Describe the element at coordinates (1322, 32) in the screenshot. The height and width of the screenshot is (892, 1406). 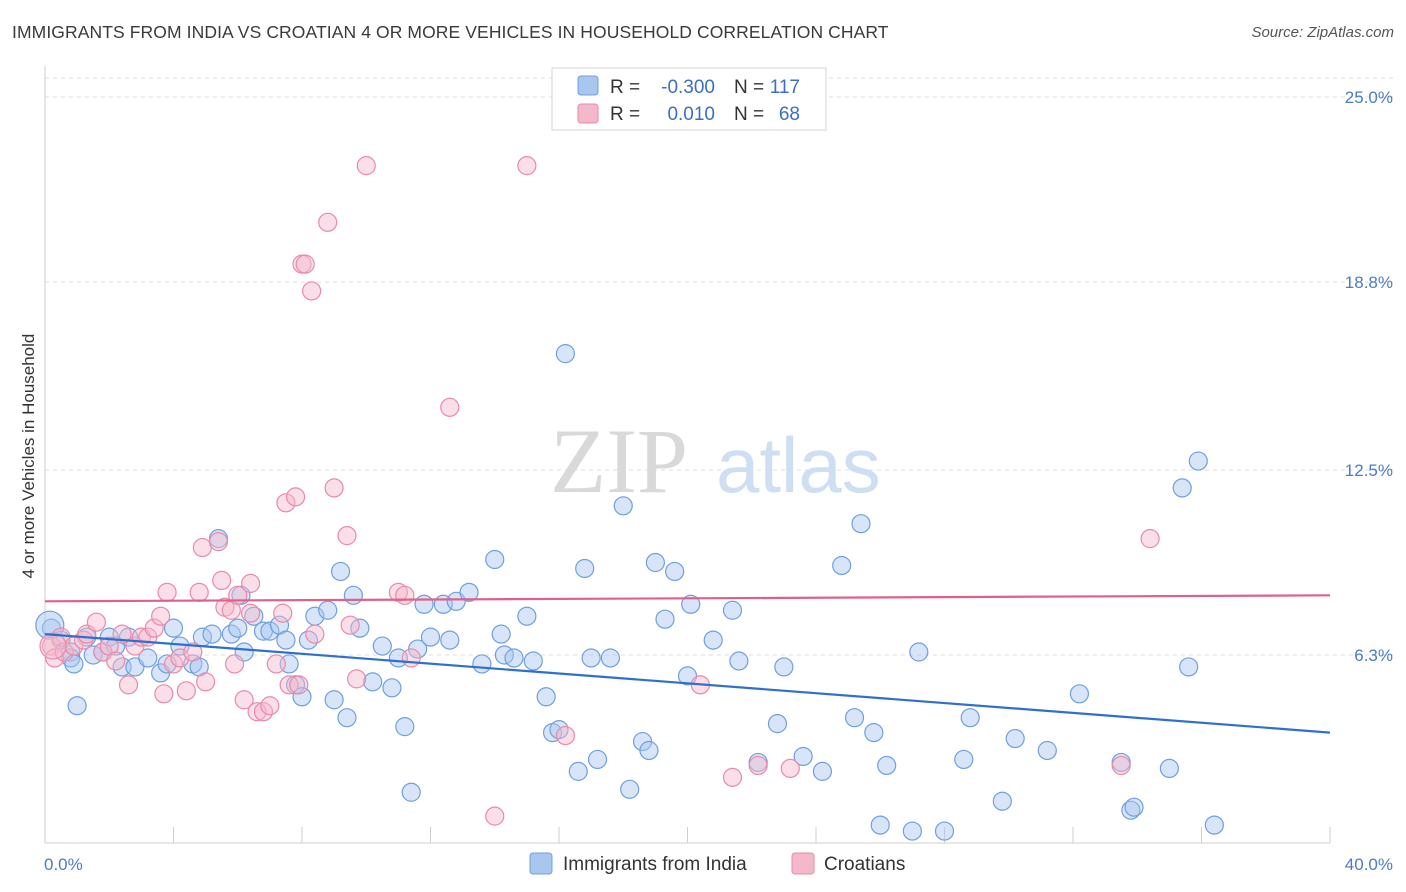
I see `source-credit: Source: ZipAtlas.com` at that location.